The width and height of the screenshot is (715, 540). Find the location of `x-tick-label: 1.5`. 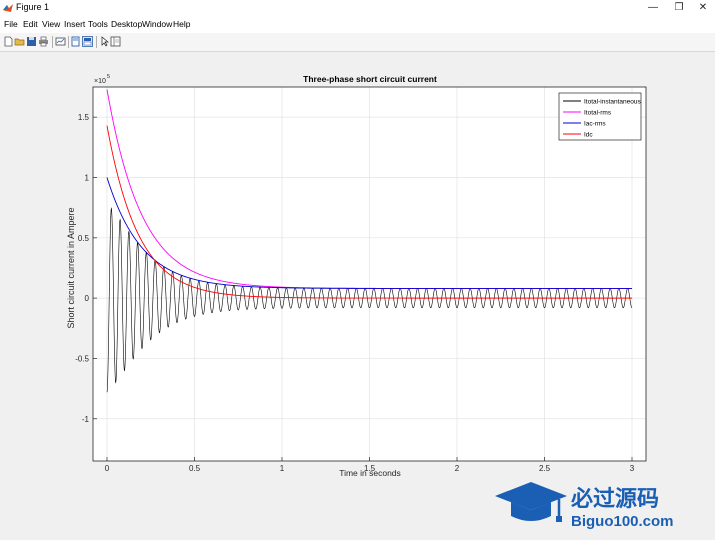

x-tick-label: 1.5 is located at coordinates (370, 468).